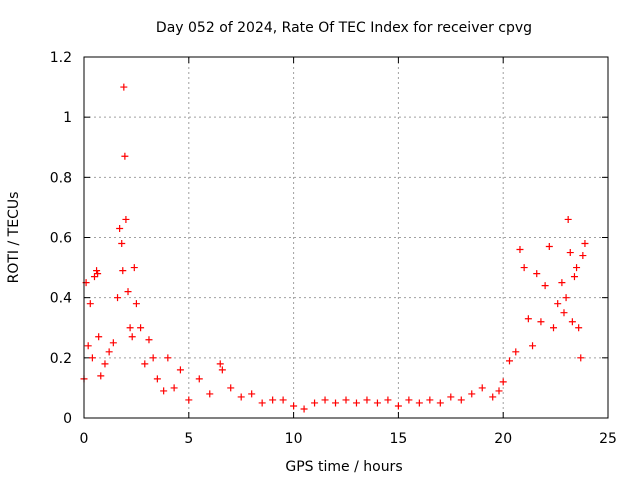 This screenshot has width=640, height=480. Describe the element at coordinates (61, 178) in the screenshot. I see `y-tick-label: 0.8` at that location.